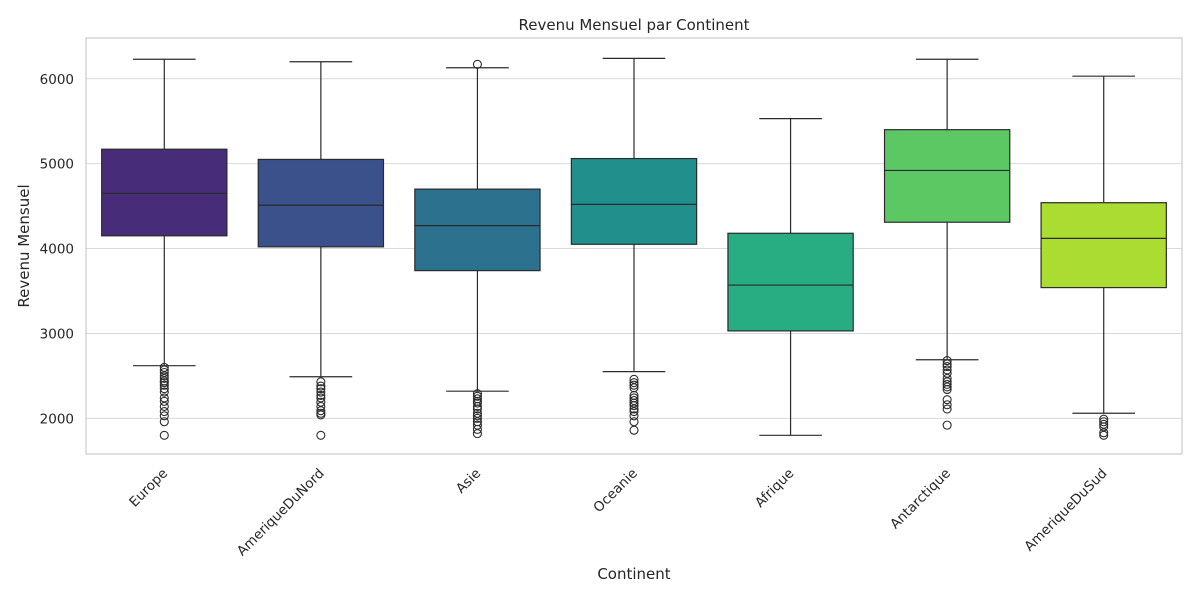 This screenshot has width=1200, height=600. Describe the element at coordinates (947, 244) in the screenshot. I see `box-Antarctique` at that location.